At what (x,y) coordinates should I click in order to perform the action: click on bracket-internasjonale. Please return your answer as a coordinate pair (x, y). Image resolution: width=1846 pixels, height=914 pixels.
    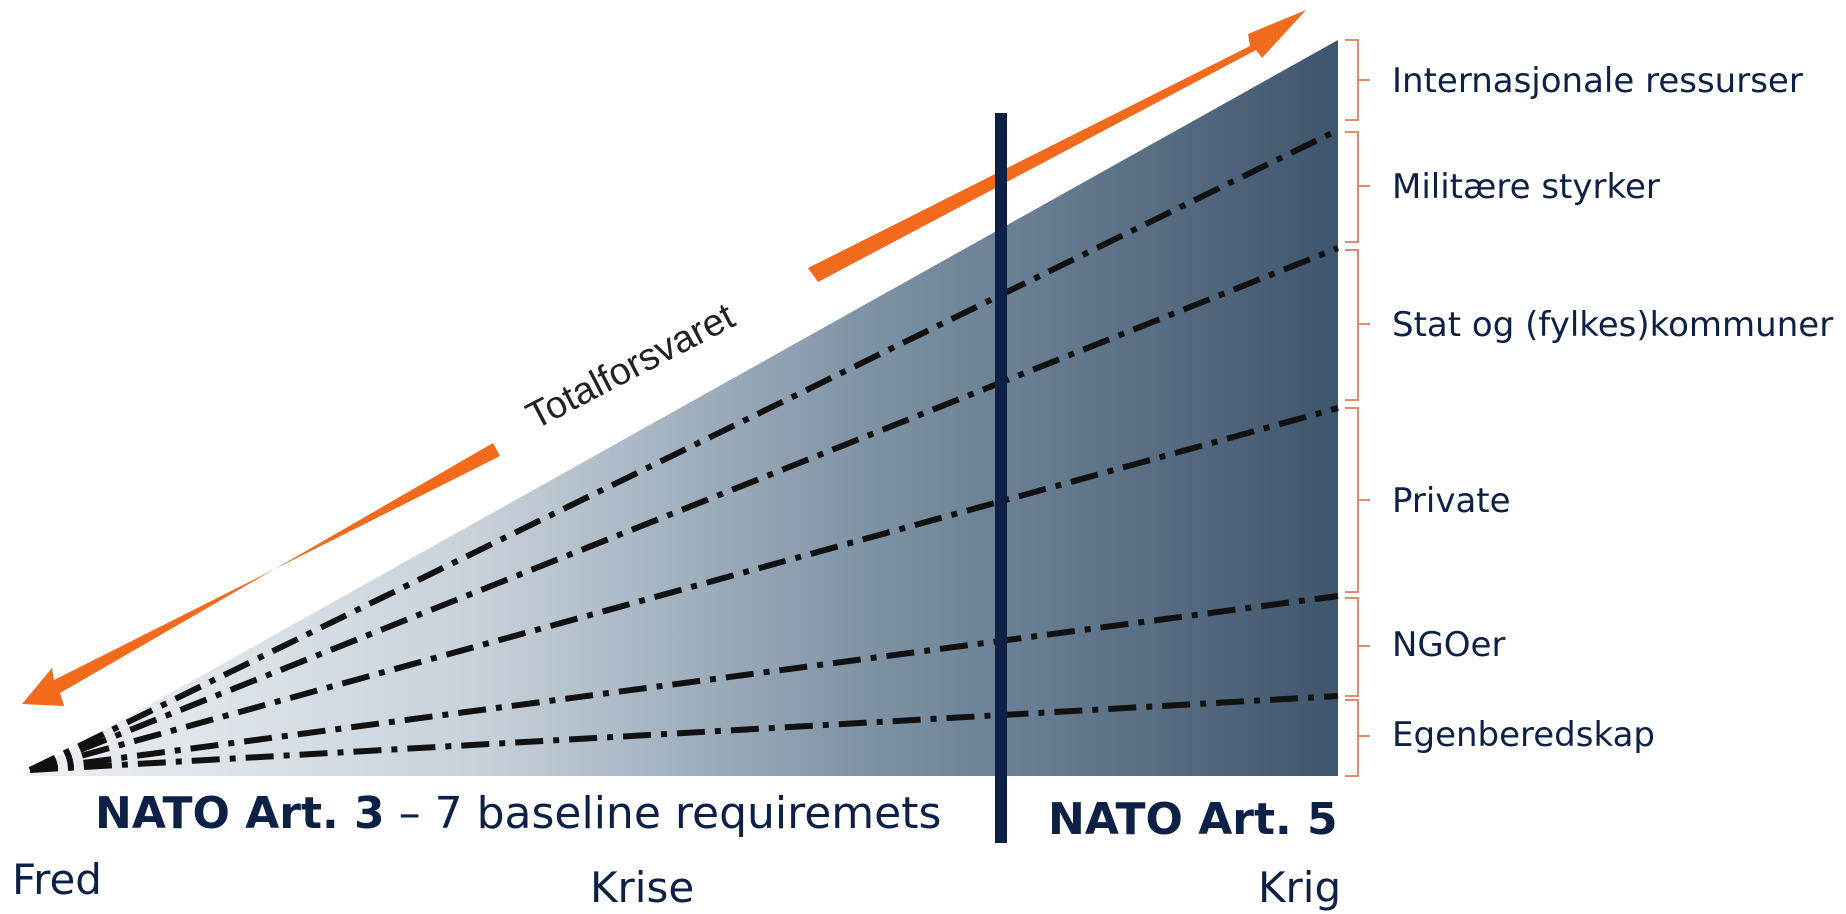
    Looking at the image, I should click on (1357, 80).